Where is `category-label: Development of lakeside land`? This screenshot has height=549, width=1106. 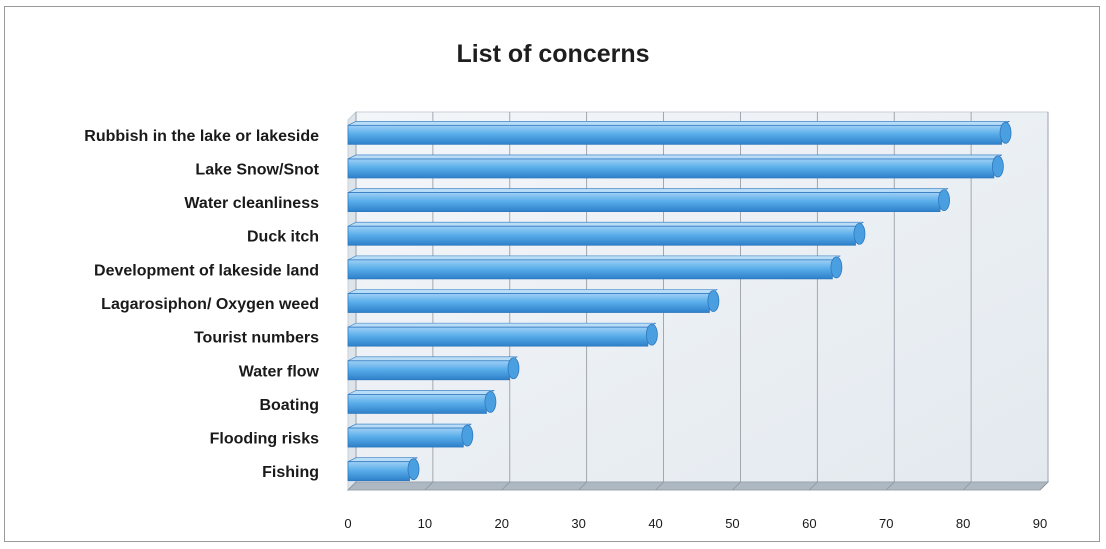 category-label: Development of lakeside land is located at coordinates (206, 270).